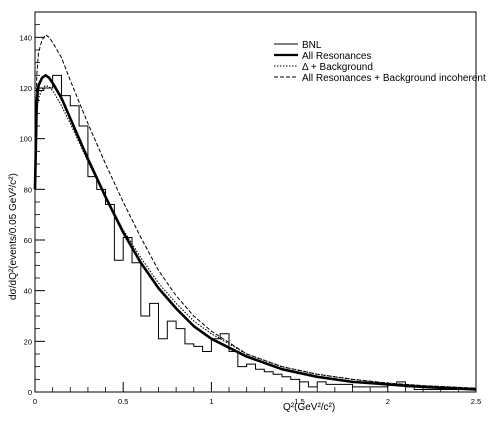 Image resolution: width=491 pixels, height=436 pixels. I want to click on y-tick-label: 20, so click(28, 341).